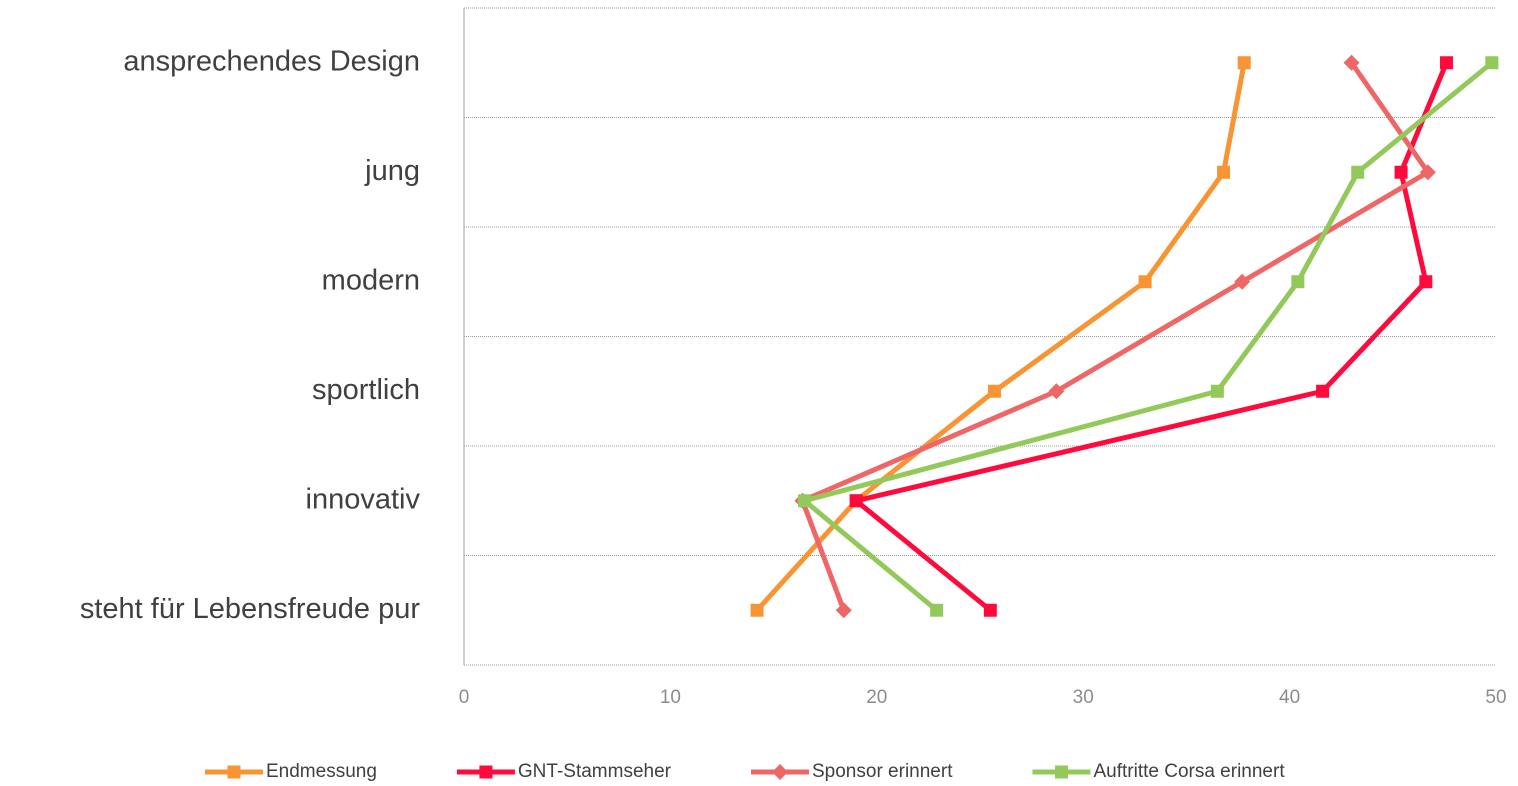 This screenshot has height=786, width=1518. What do you see at coordinates (371, 280) in the screenshot?
I see `category-label: modern` at bounding box center [371, 280].